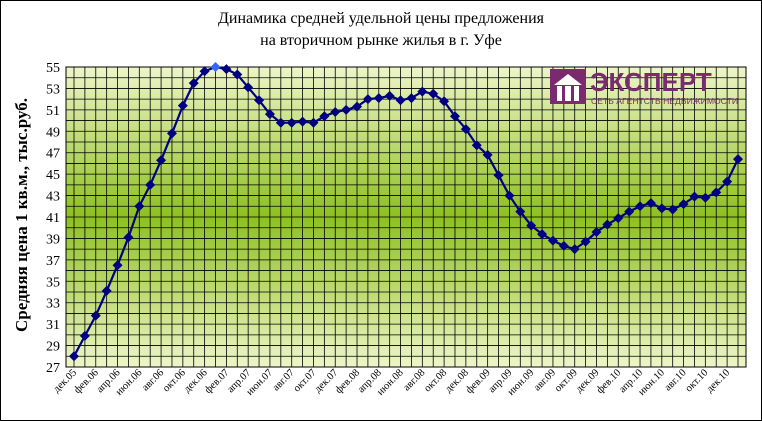 The width and height of the screenshot is (762, 421). I want to click on x-tick-label: фев.07, so click(217, 381).